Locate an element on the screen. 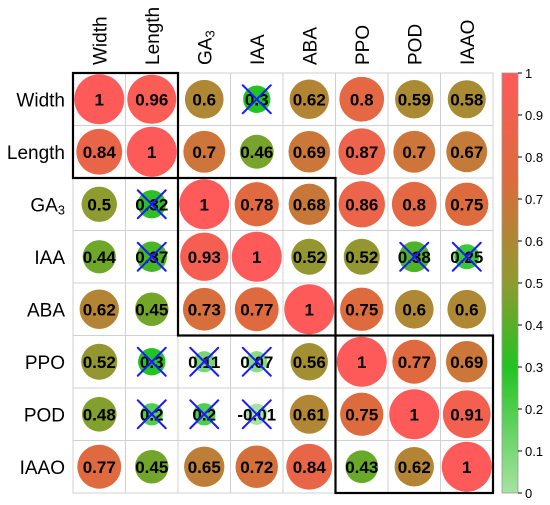  row-label: GA3 is located at coordinates (47, 206).